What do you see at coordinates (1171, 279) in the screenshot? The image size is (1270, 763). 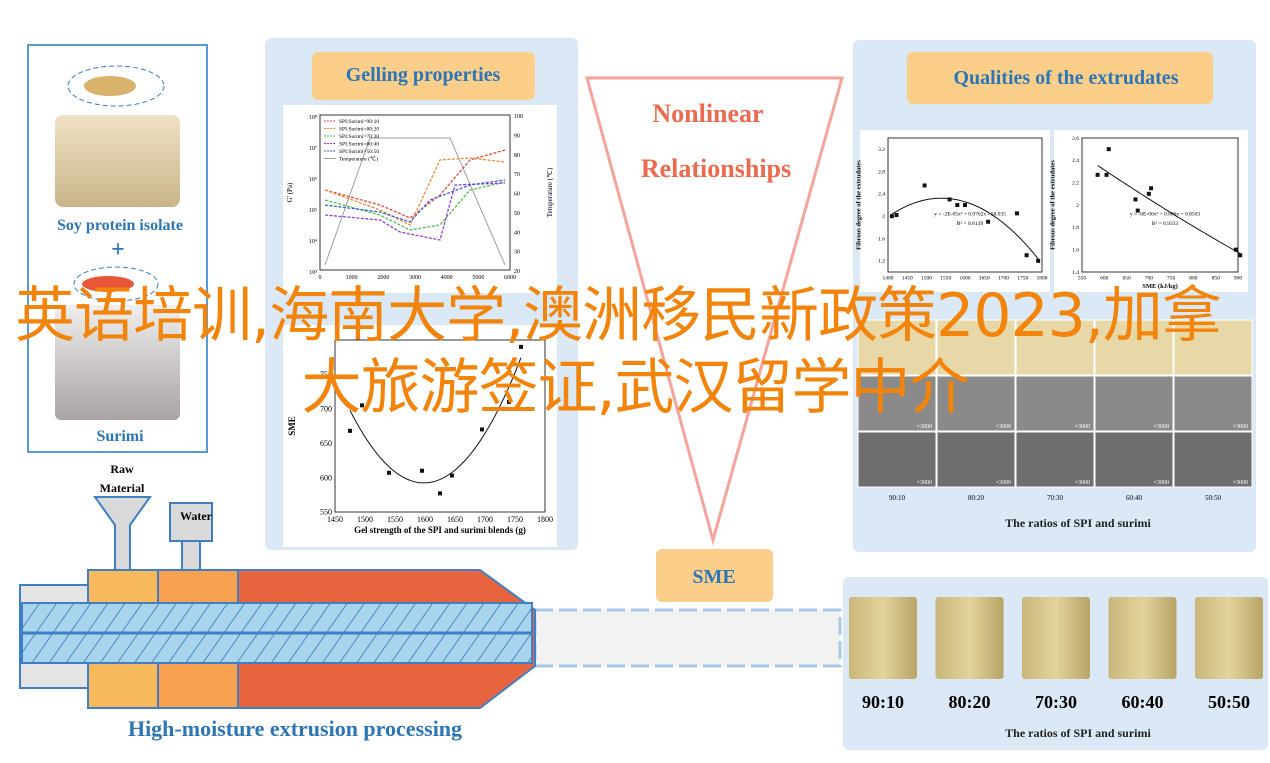 I see `x-tick-label: 750` at bounding box center [1171, 279].